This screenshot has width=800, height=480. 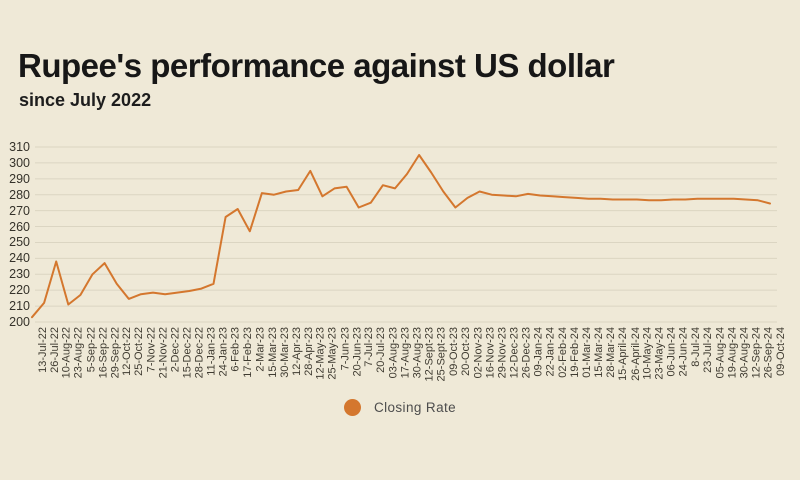 What do you see at coordinates (574, 352) in the screenshot?
I see `x-tick-label: 19-Feb-24` at bounding box center [574, 352].